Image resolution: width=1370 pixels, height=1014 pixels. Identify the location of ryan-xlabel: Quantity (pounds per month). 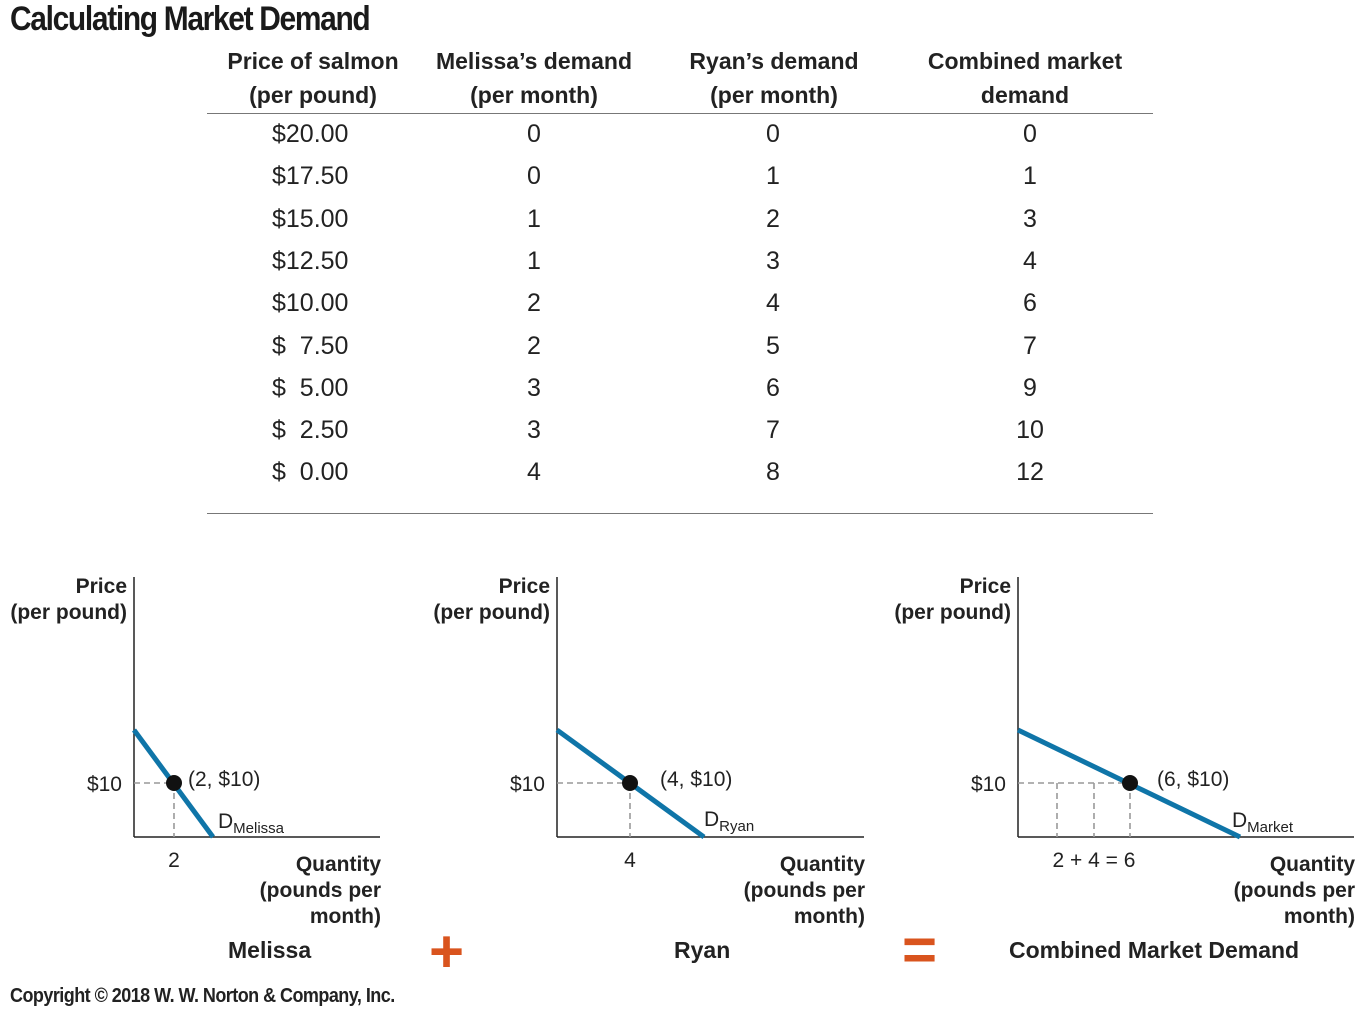
(804, 890).